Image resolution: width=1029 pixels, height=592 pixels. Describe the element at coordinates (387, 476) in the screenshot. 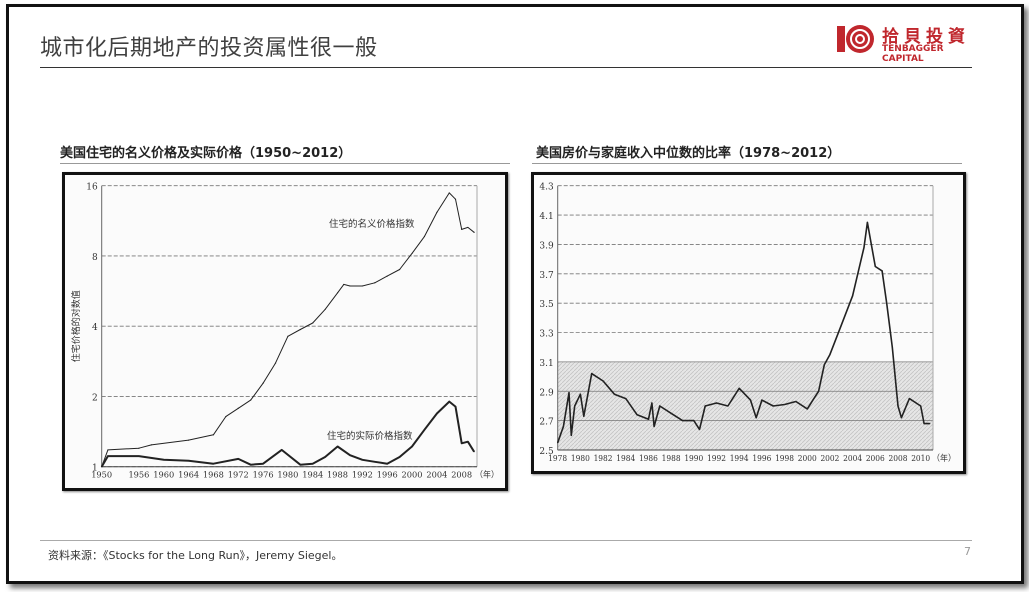

I see `x-tick-label: 1996` at that location.